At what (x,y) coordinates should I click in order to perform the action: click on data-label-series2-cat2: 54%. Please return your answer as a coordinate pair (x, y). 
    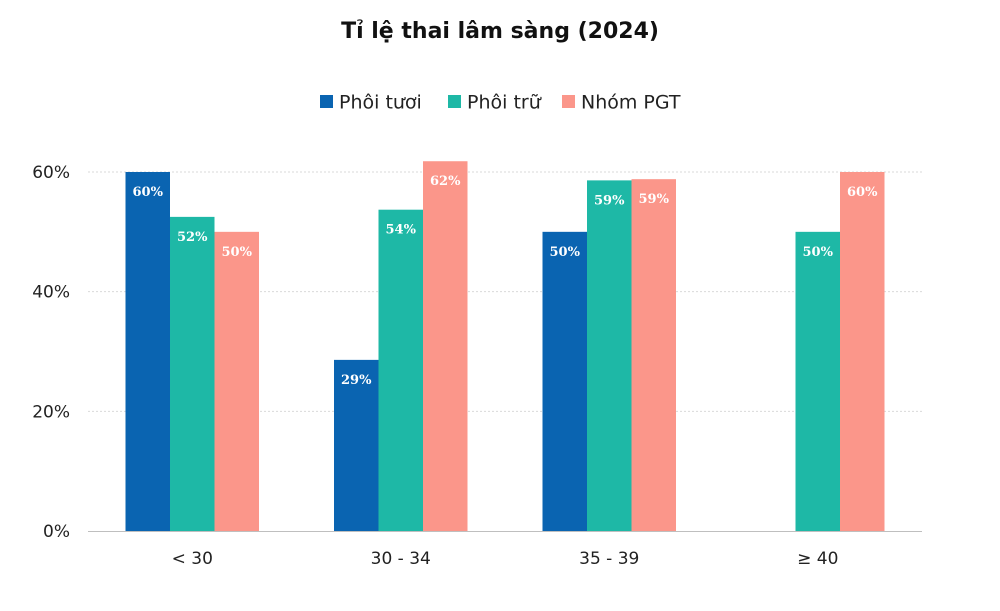
    Looking at the image, I should click on (401, 230).